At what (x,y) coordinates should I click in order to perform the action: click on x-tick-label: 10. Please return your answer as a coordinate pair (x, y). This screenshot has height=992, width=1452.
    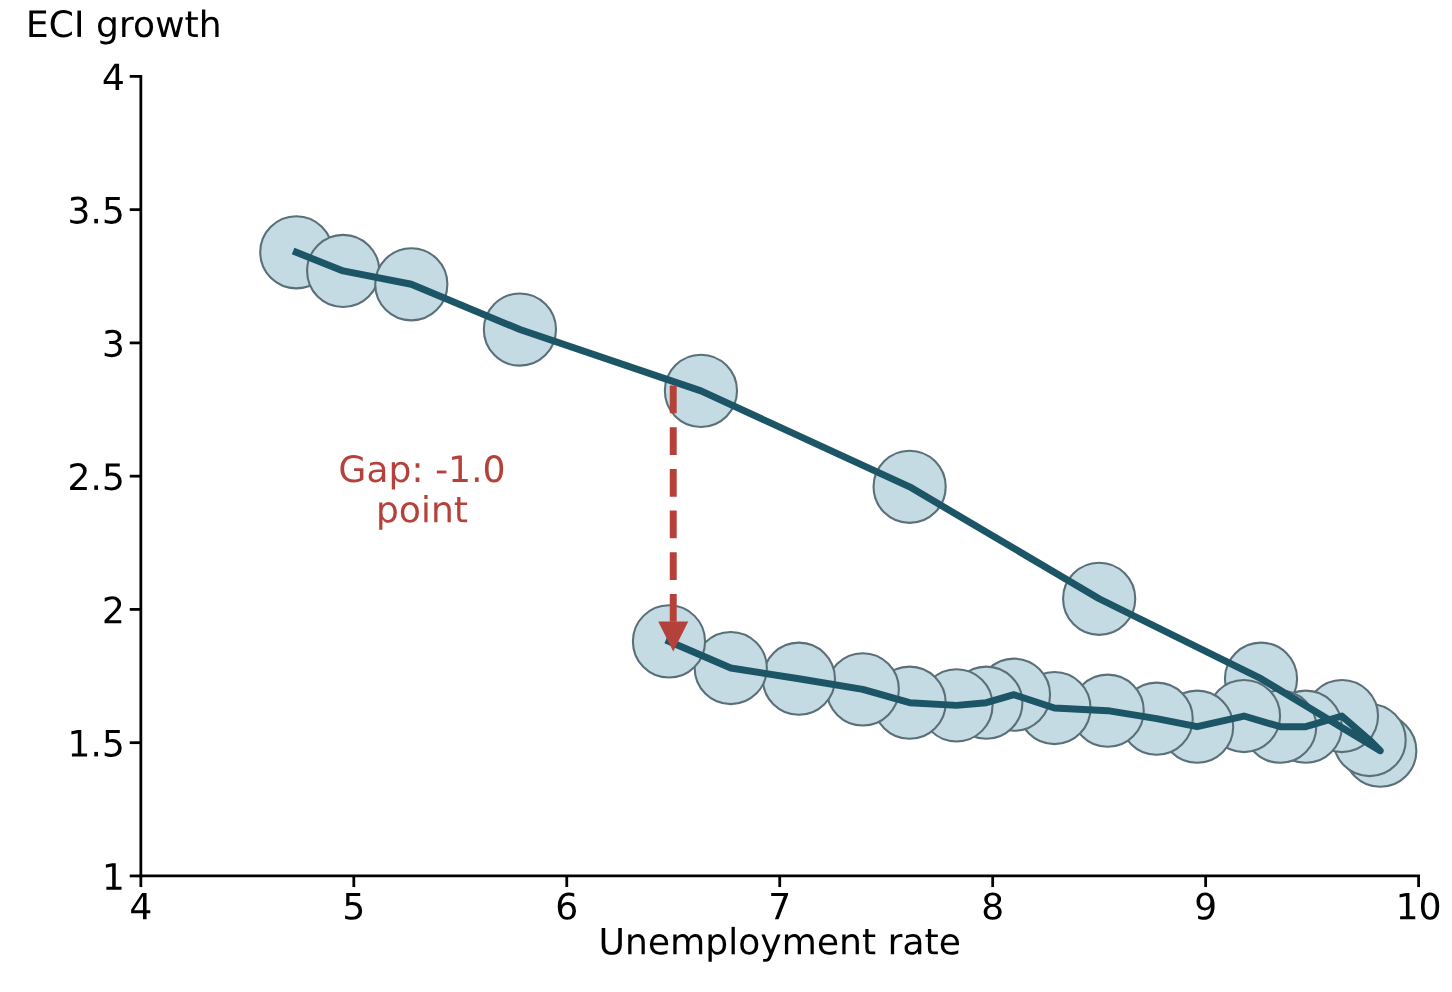
    Looking at the image, I should click on (1419, 906).